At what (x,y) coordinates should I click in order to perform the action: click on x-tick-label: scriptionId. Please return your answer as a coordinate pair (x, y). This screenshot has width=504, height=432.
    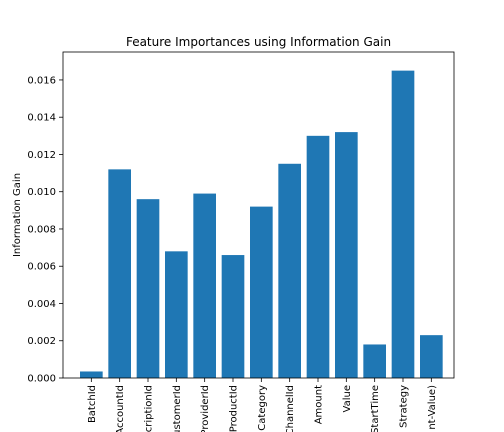
    Looking at the image, I should click on (149, 408).